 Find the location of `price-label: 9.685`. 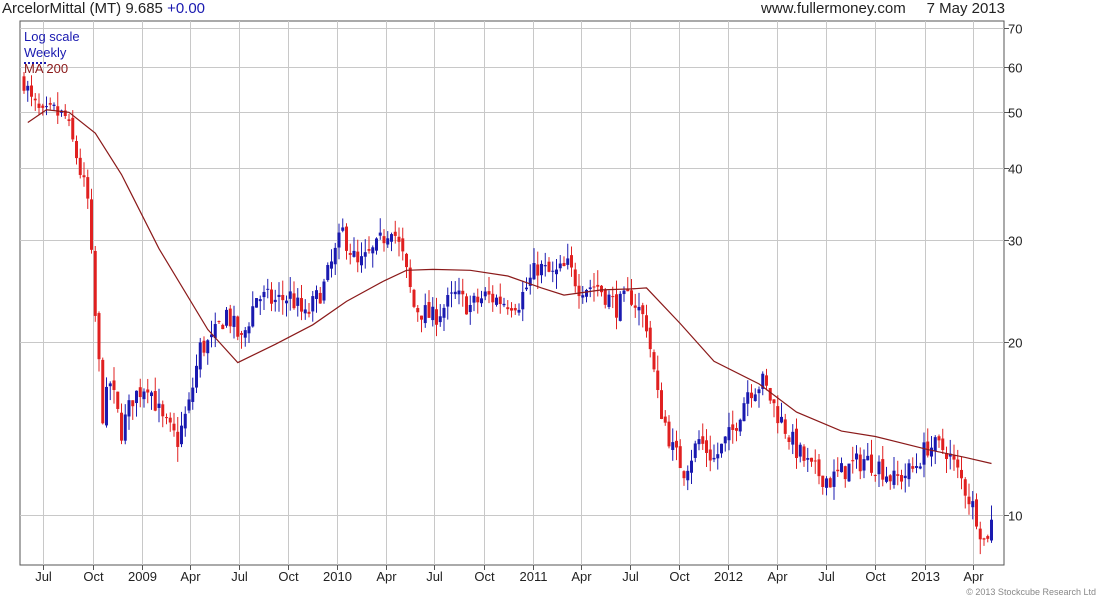

price-label: 9.685 is located at coordinates (144, 8).